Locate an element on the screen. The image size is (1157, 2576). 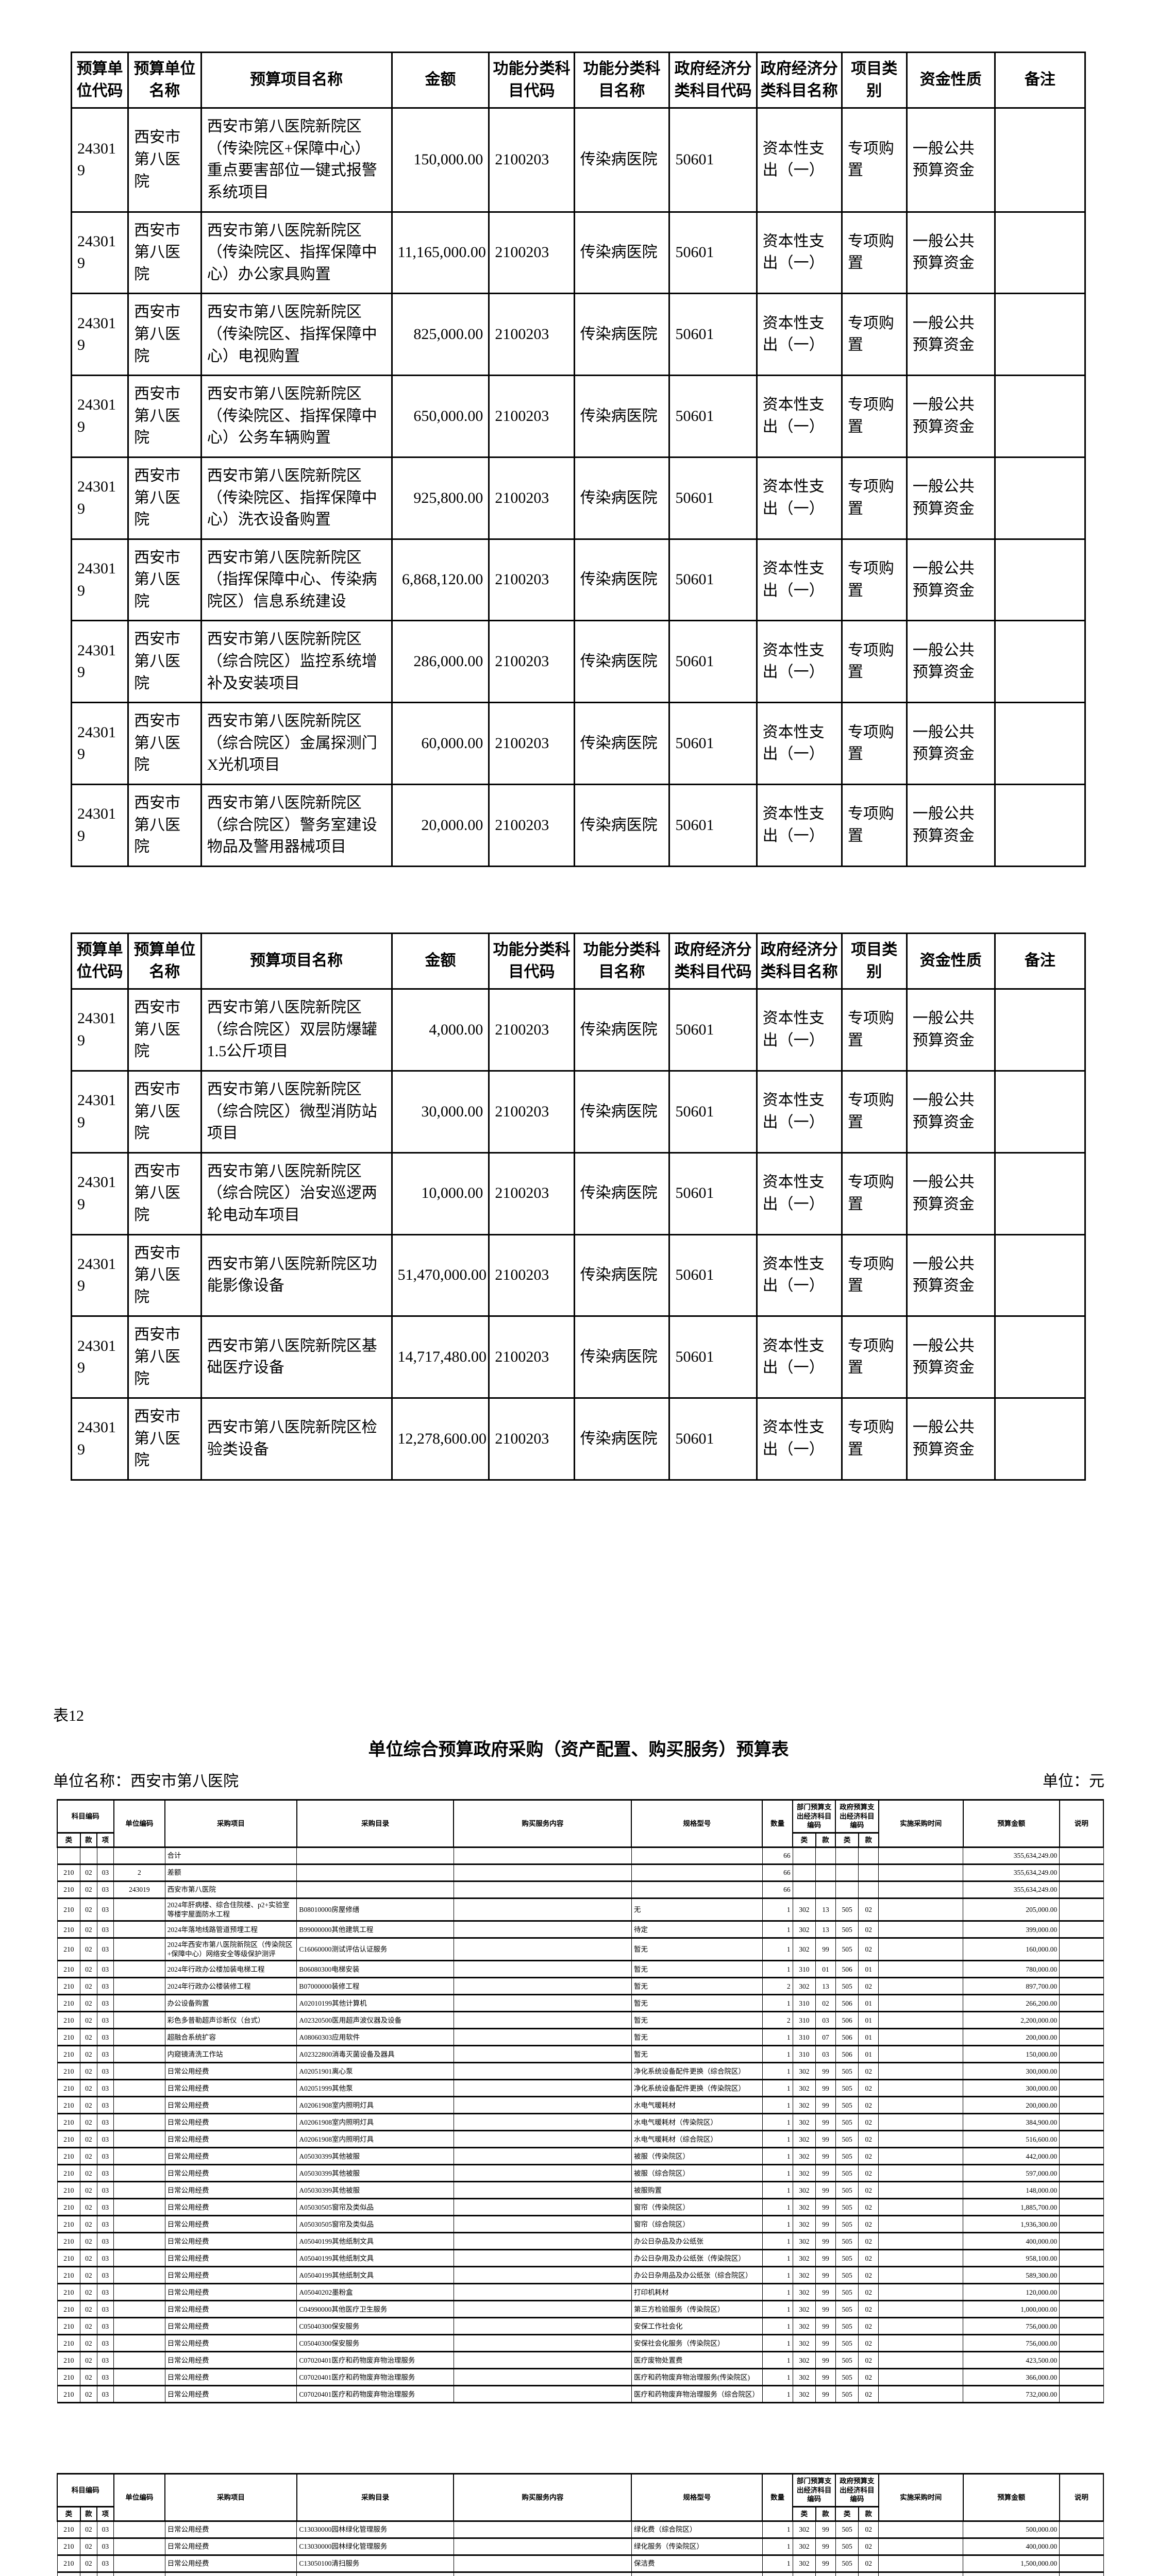
cell: 传染病医院 is located at coordinates (621, 1030).